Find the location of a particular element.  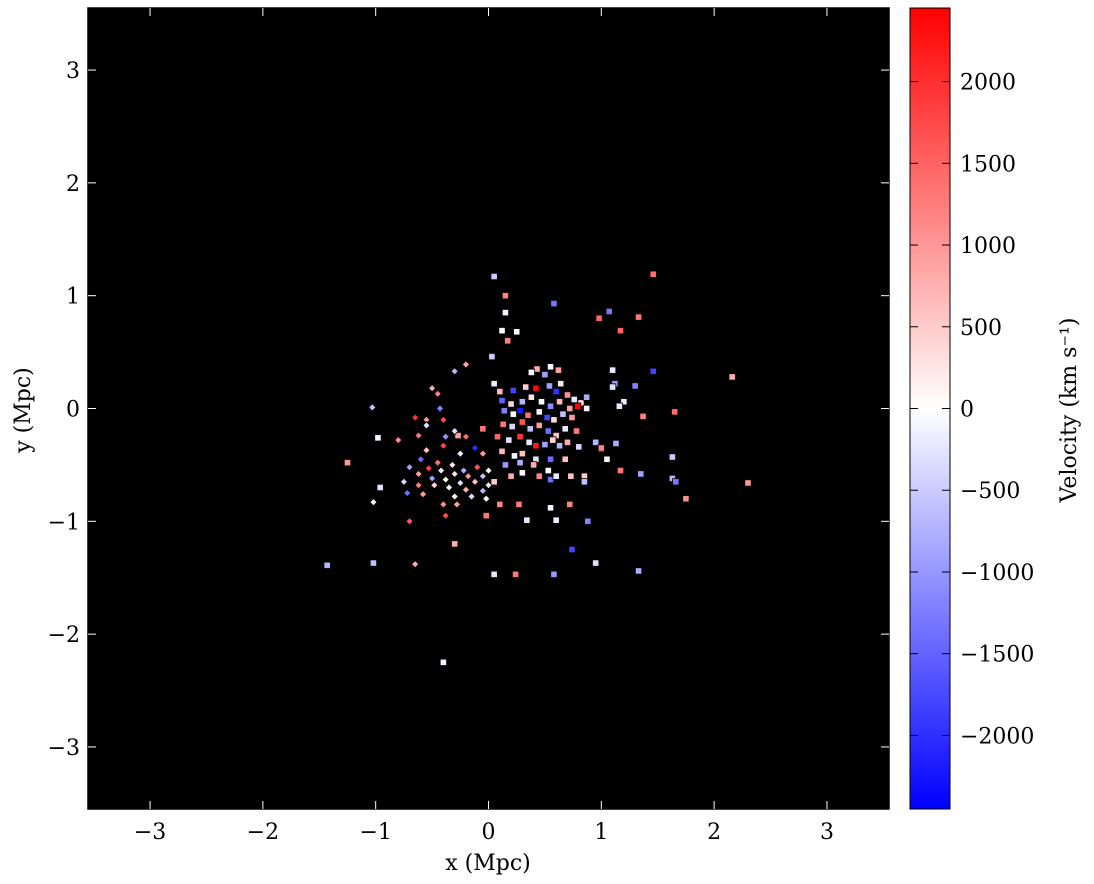

colorbar-tick-label: −1000 is located at coordinates (997, 573).